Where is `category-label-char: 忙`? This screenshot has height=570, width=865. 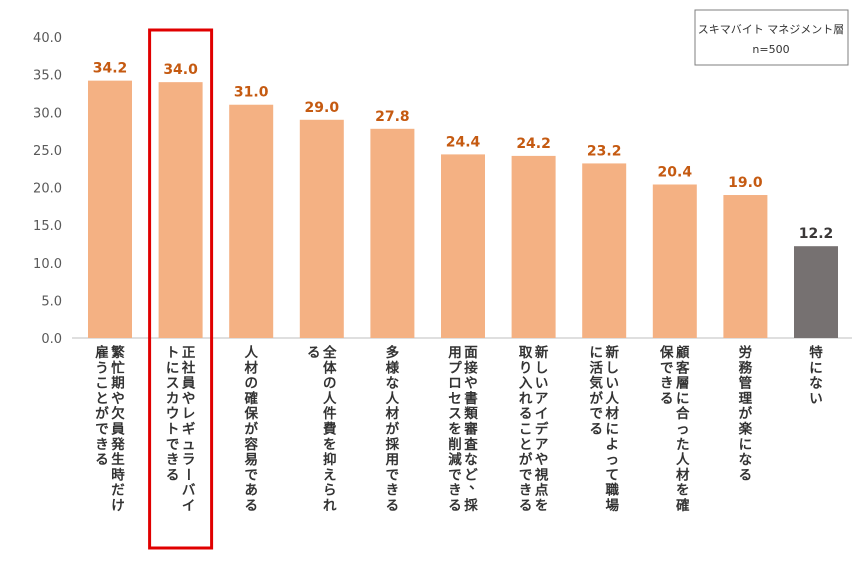 category-label-char: 忙 is located at coordinates (118, 367).